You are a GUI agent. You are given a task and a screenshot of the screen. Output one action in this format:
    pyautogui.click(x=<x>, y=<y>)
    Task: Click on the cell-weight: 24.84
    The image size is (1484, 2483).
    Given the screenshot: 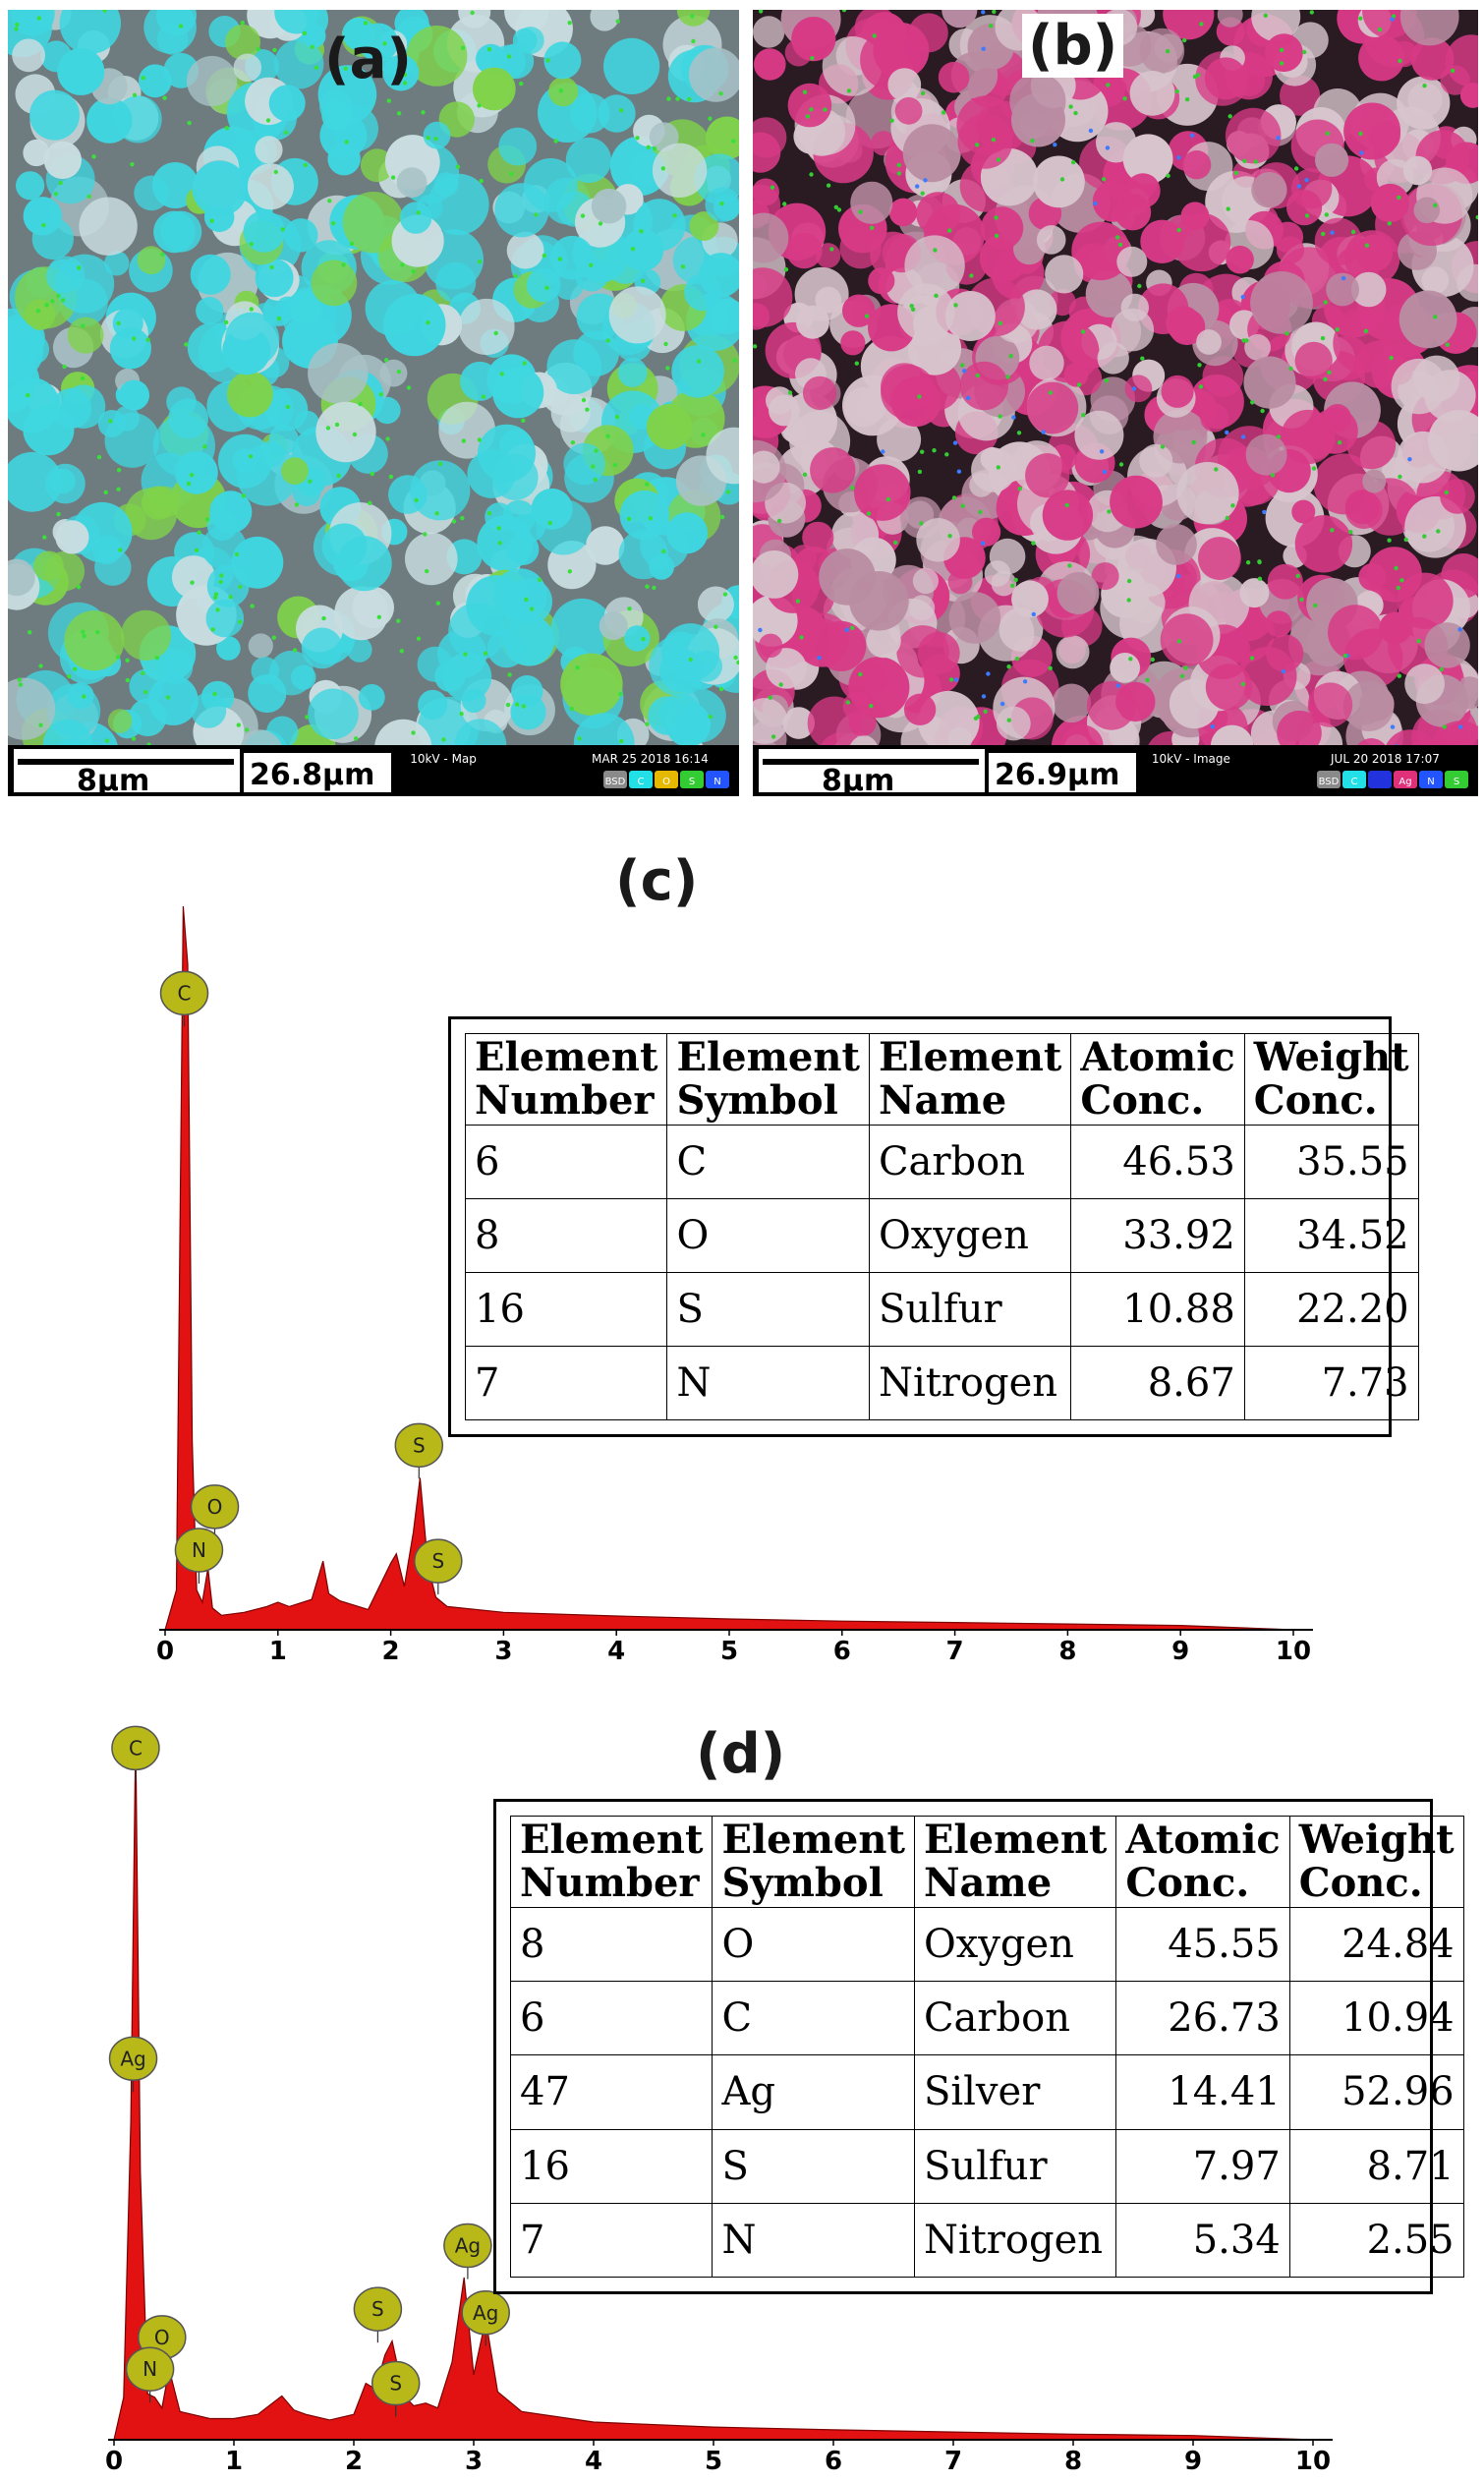 What is the action you would take?
    pyautogui.click(x=1376, y=1944)
    